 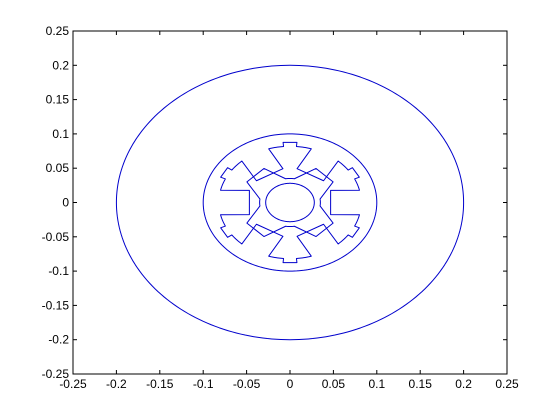 What do you see at coordinates (58, 100) in the screenshot?
I see `y-tick-label: 0.15` at bounding box center [58, 100].